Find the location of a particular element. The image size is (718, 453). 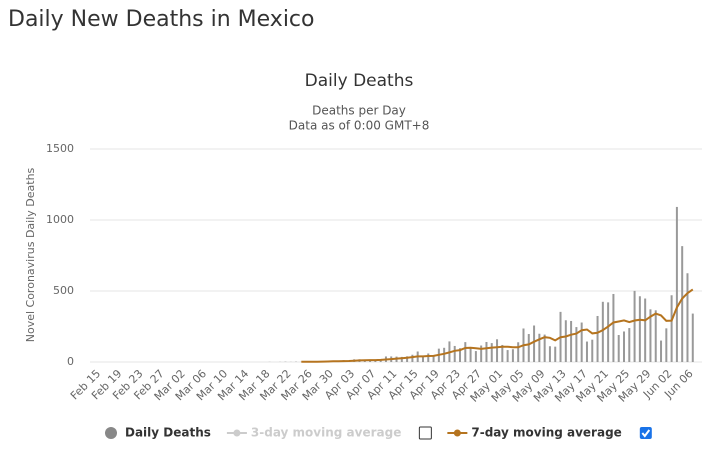

chart-subtitle: Deaths per Day is located at coordinates (359, 111).